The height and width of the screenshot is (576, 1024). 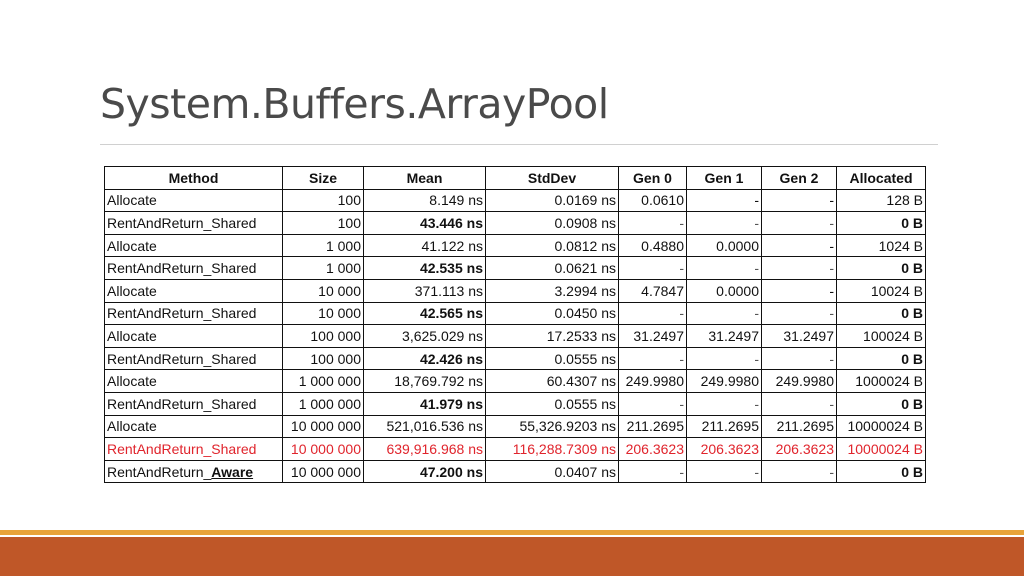 What do you see at coordinates (881, 336) in the screenshot?
I see `cell-allocated: 100024 B` at bounding box center [881, 336].